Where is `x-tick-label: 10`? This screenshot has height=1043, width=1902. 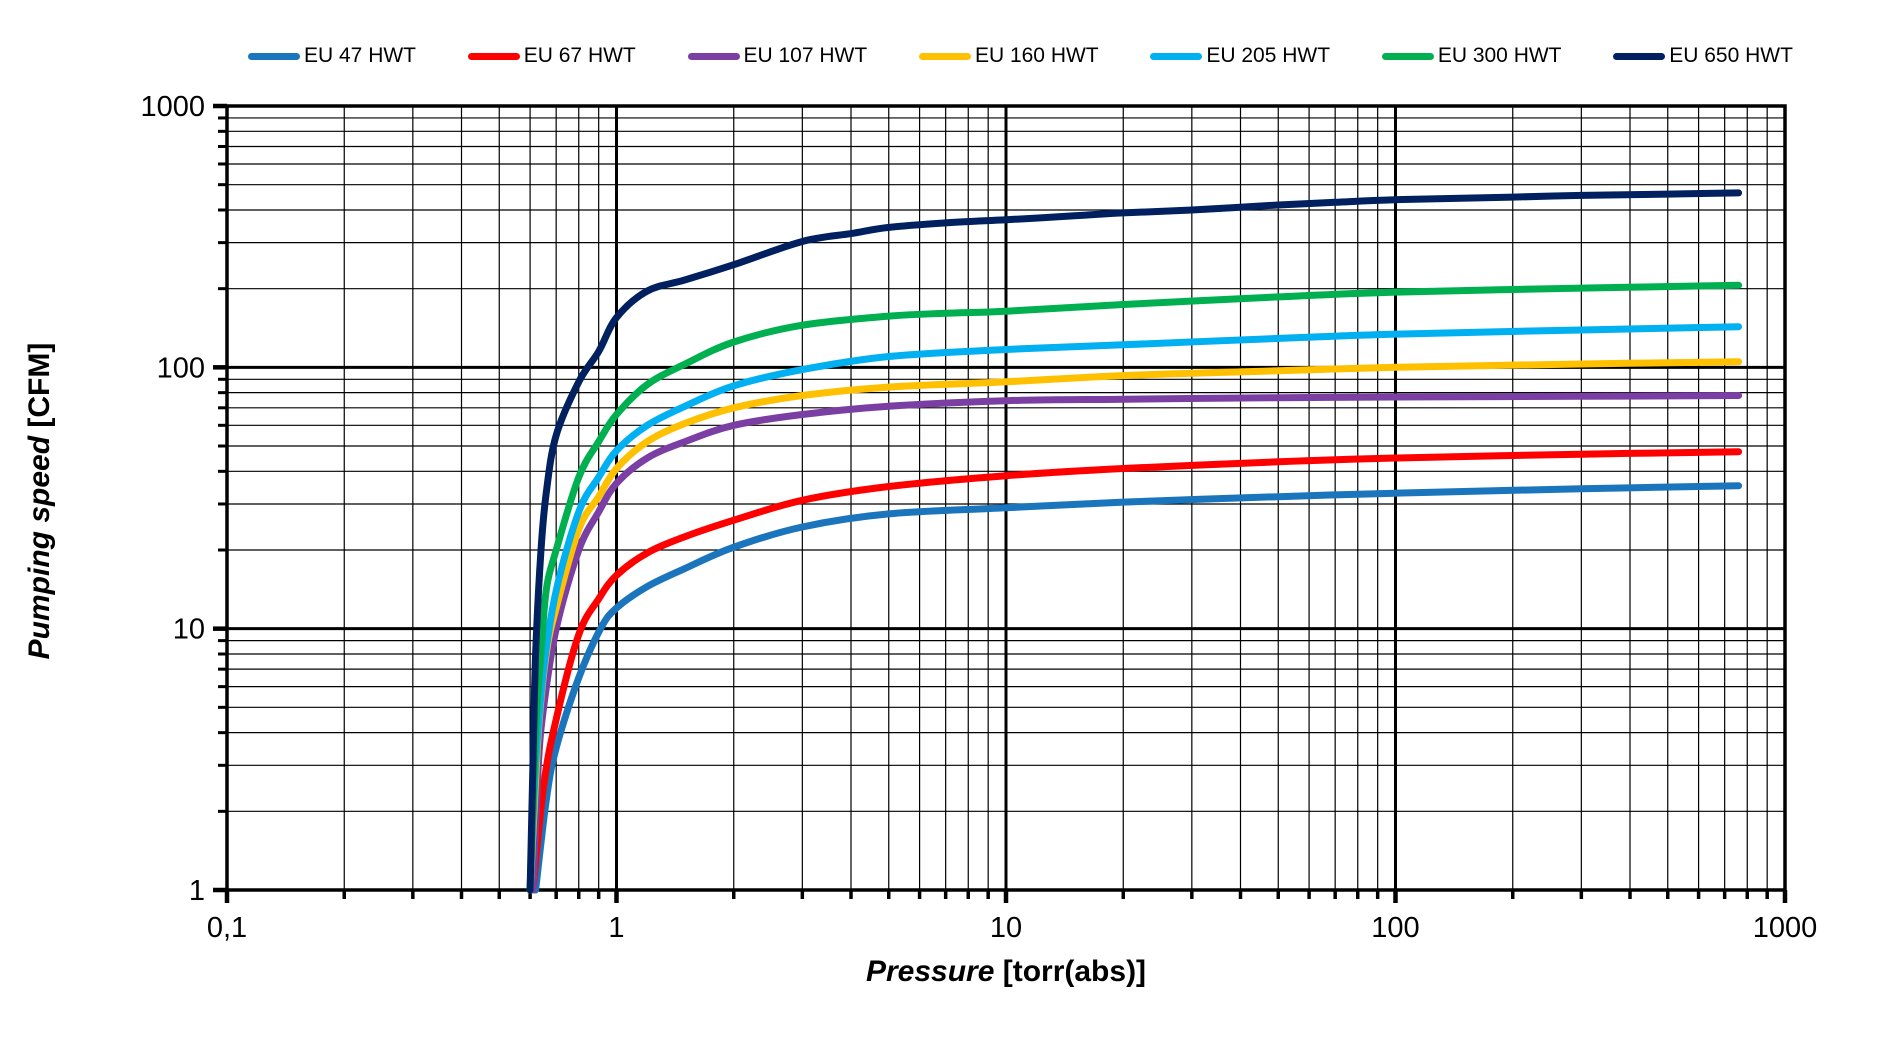 x-tick-label: 10 is located at coordinates (1006, 928).